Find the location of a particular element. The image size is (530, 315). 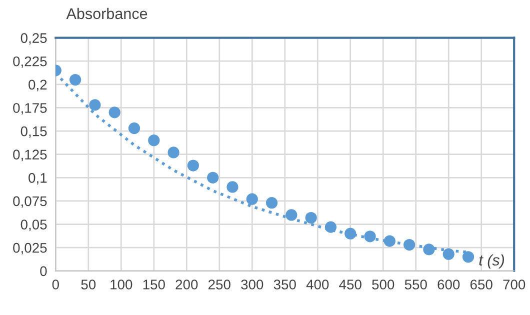

x-tick-label: 150 is located at coordinates (154, 285).